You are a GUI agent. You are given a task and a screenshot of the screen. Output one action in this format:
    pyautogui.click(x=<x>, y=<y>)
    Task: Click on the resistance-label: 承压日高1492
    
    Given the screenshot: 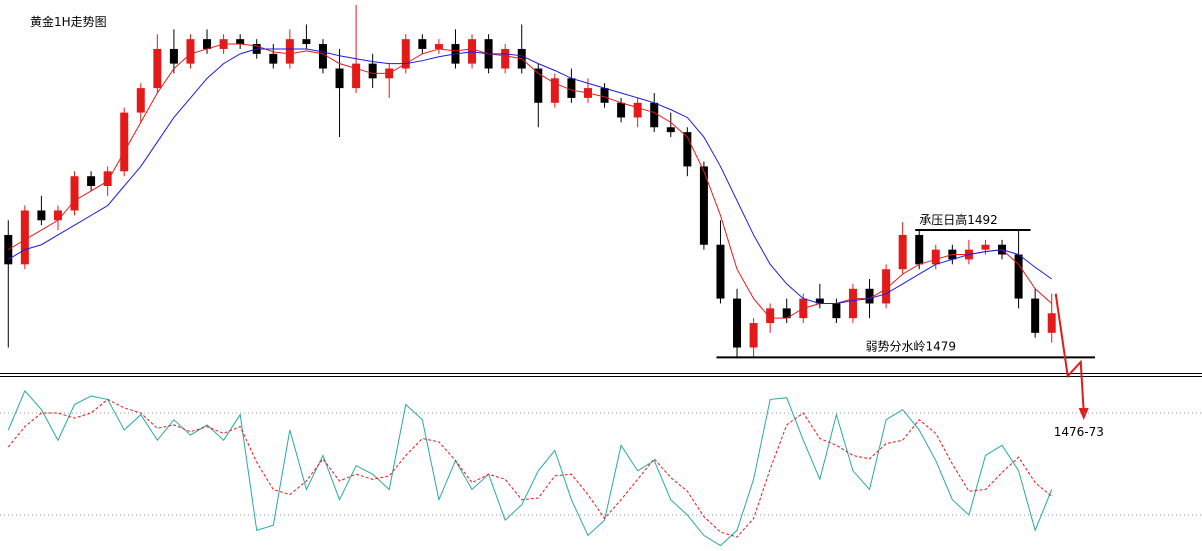 What is the action you would take?
    pyautogui.click(x=958, y=219)
    